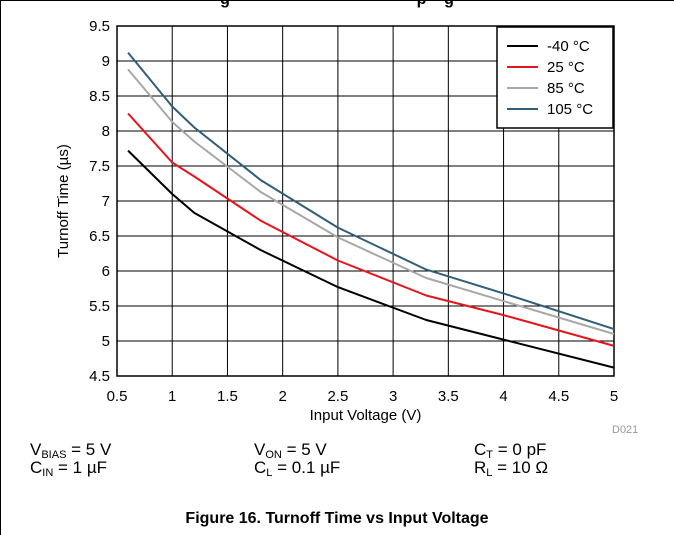  I want to click on condition-r-l: RL = 10 Ω, so click(511, 468).